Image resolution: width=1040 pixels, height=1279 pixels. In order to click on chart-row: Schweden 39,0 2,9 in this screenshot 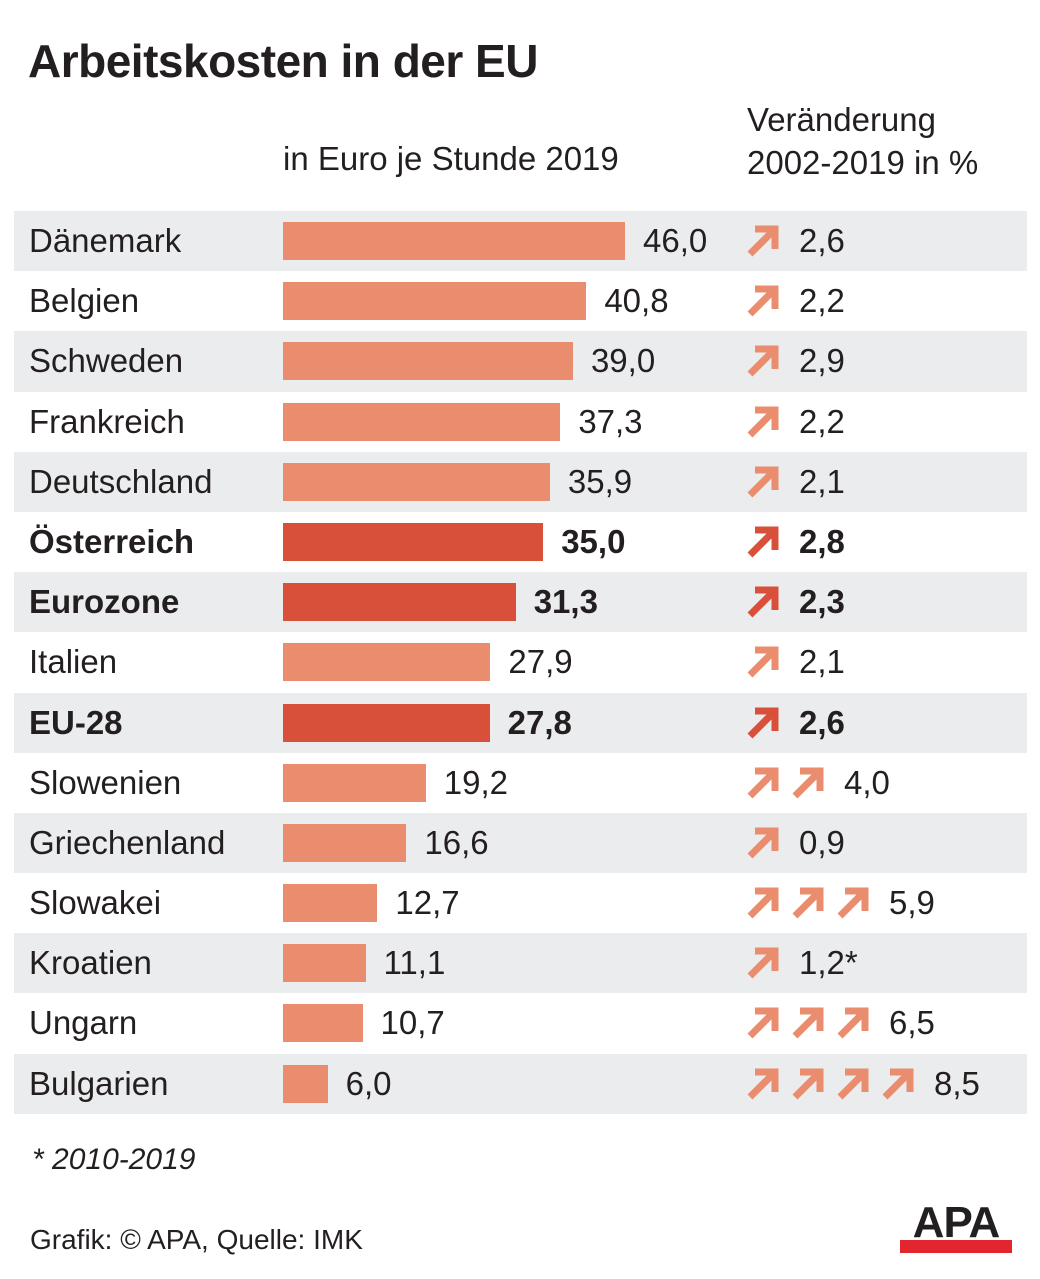, I will do `click(520, 361)`.